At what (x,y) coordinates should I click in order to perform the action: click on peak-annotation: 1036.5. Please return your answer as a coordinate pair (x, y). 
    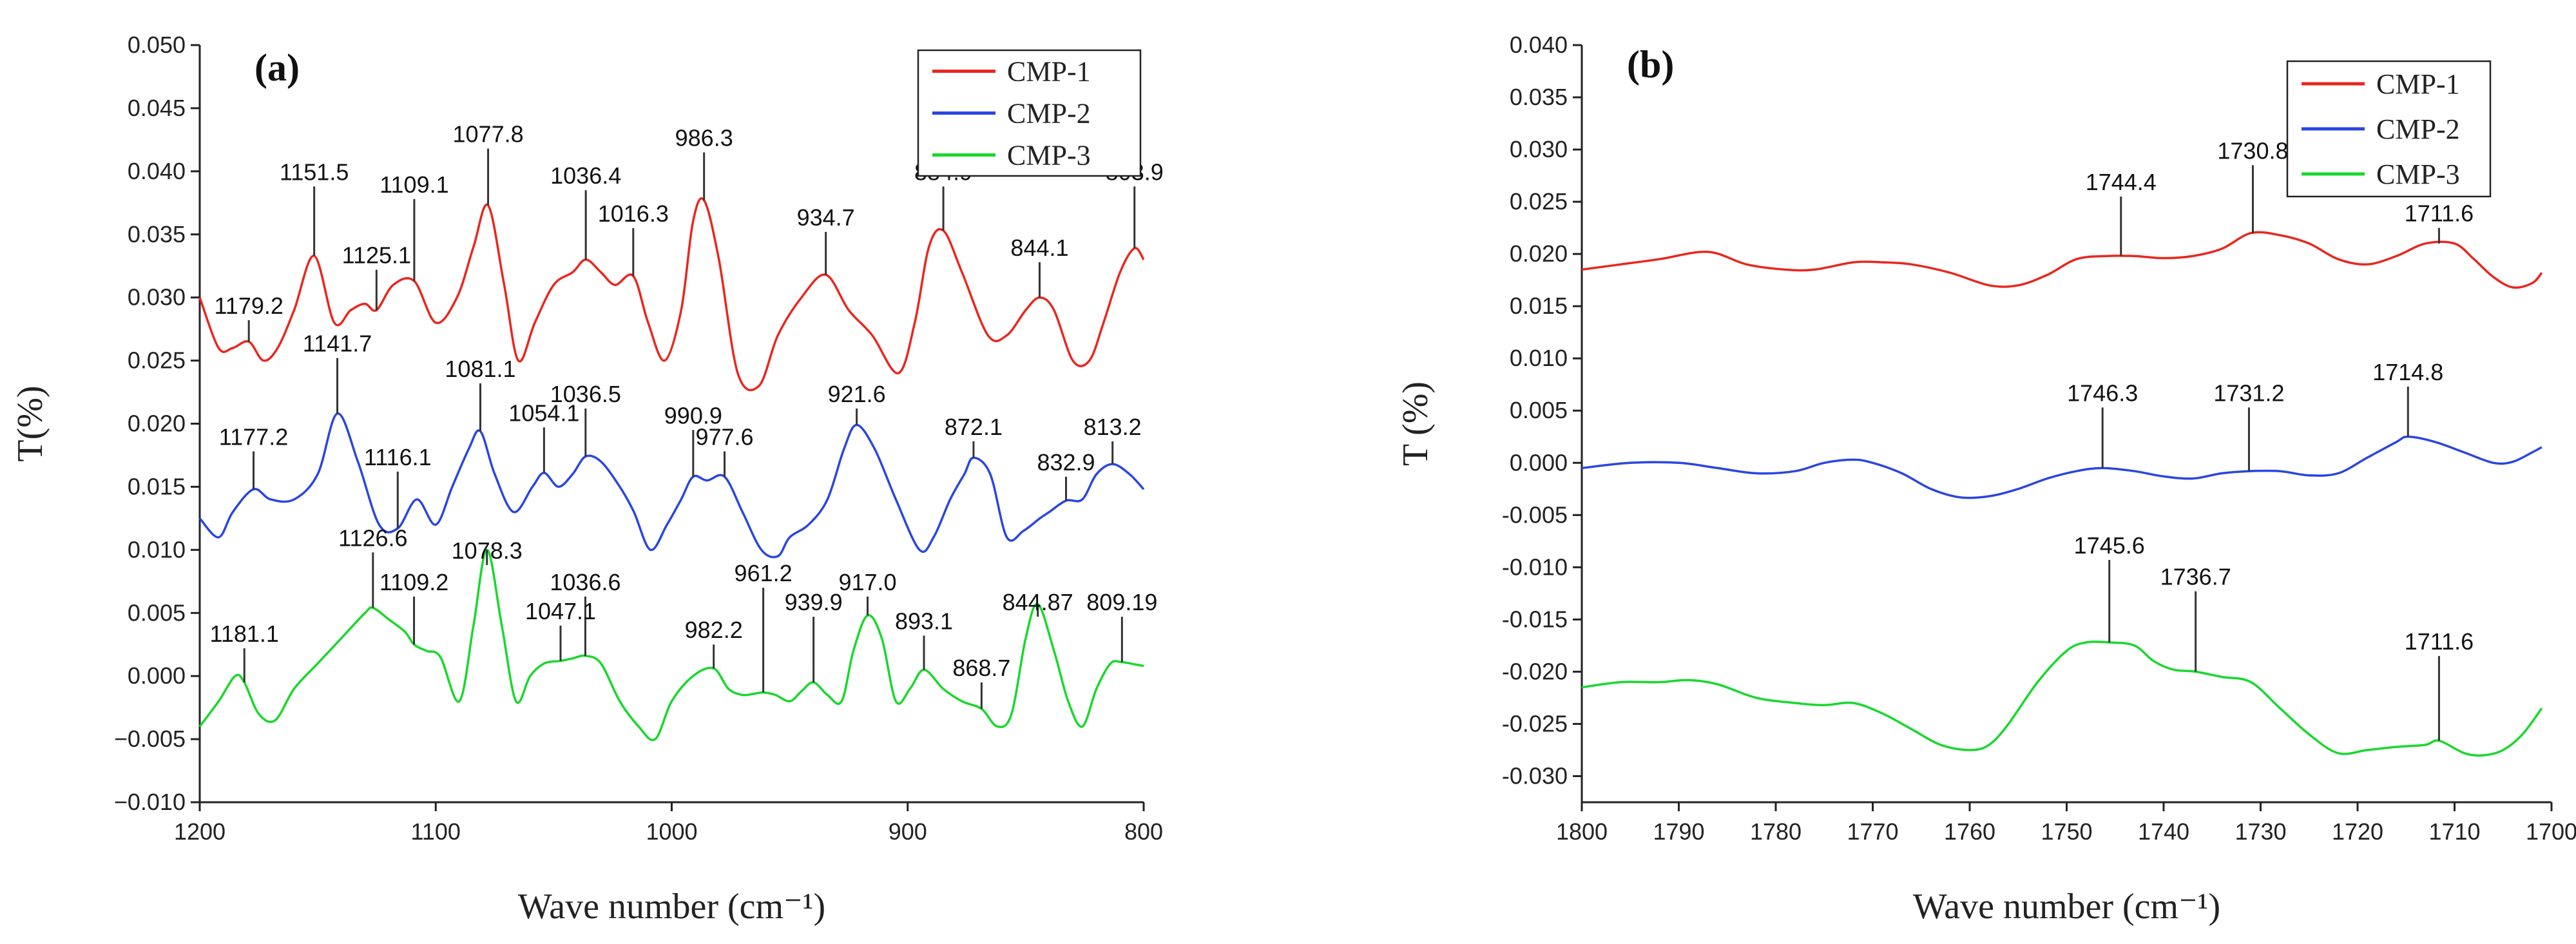
    Looking at the image, I should click on (585, 394).